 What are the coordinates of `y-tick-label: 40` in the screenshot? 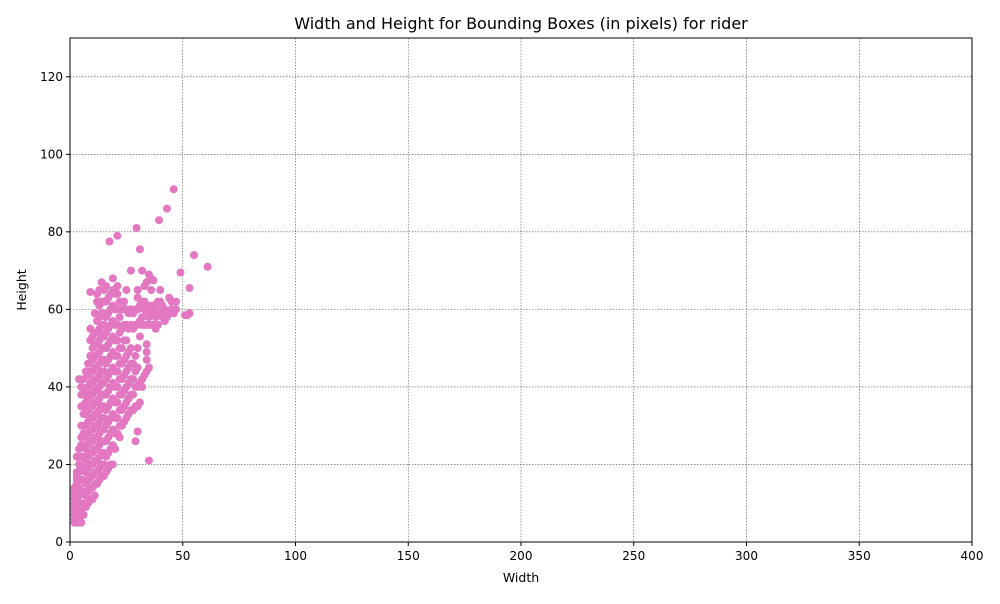 It's located at (55, 387).